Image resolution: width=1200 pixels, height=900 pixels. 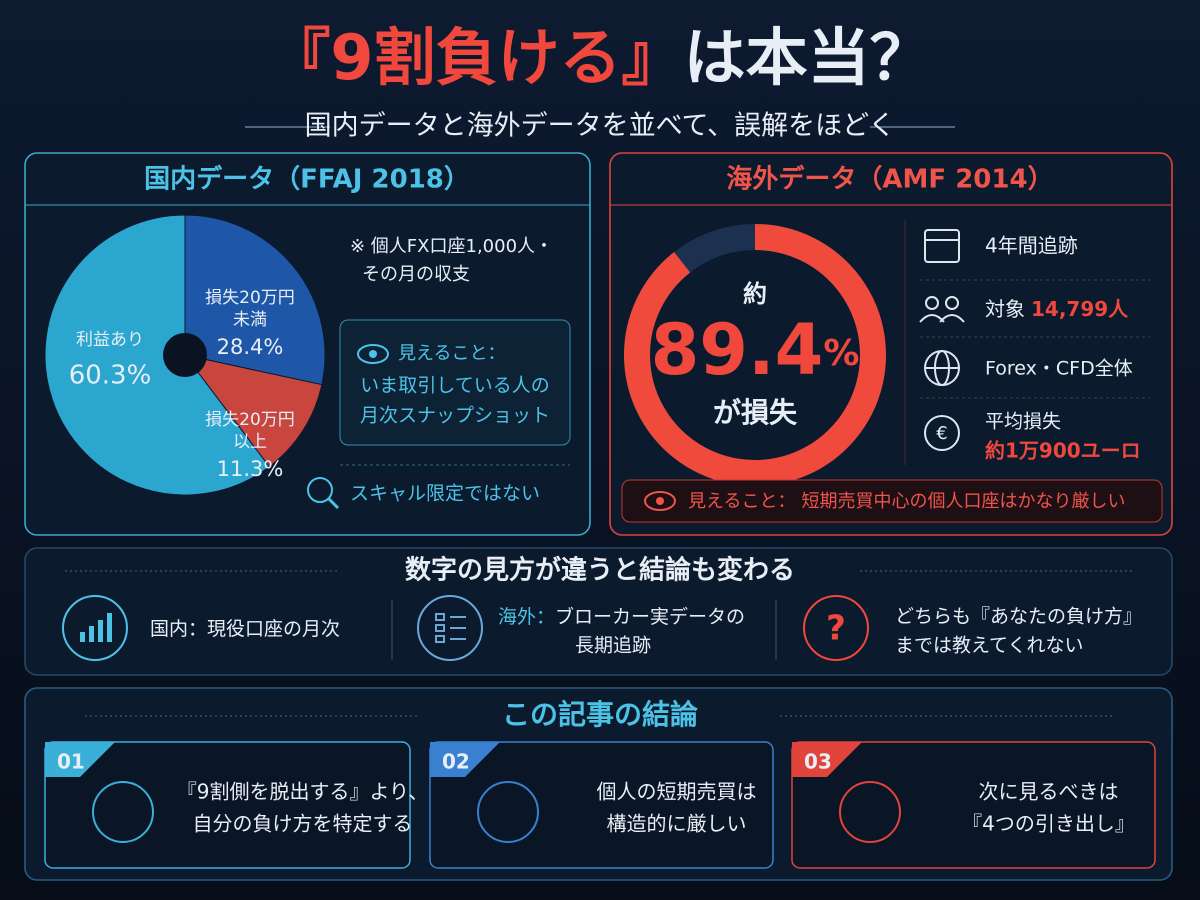 I want to click on card-text: 個人の短期売買は, so click(x=677, y=792).